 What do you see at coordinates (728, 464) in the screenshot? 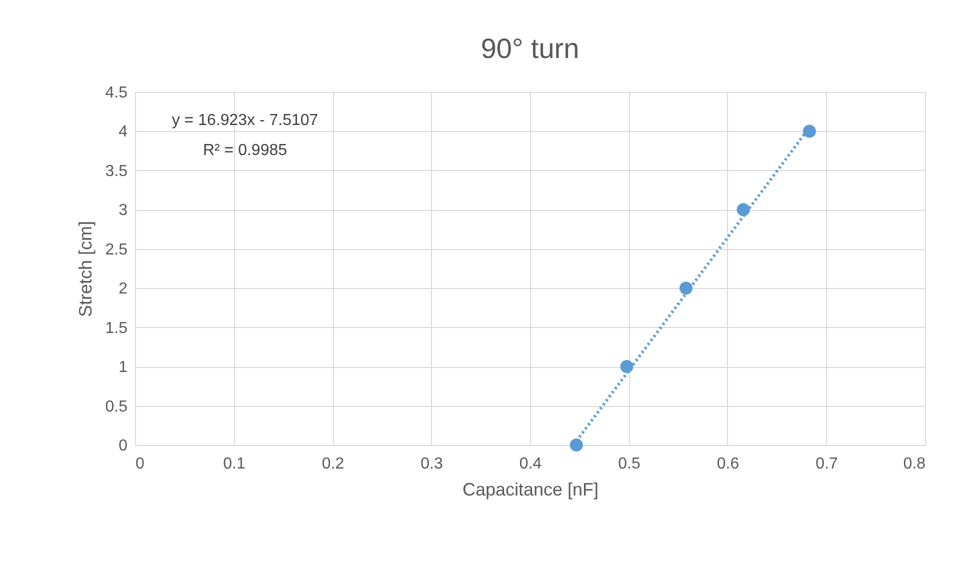
I see `x-tick-label: 0.6` at bounding box center [728, 464].